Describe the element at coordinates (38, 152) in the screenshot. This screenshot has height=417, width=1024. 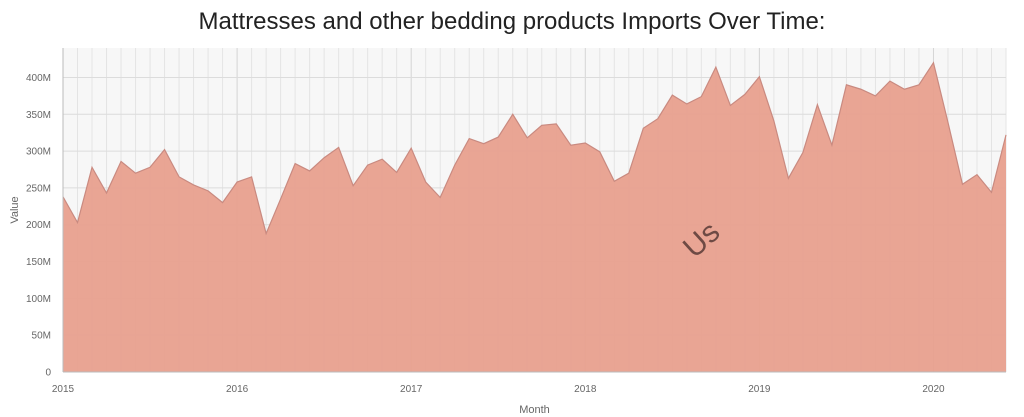
I see `y-tick-label: 300M` at that location.